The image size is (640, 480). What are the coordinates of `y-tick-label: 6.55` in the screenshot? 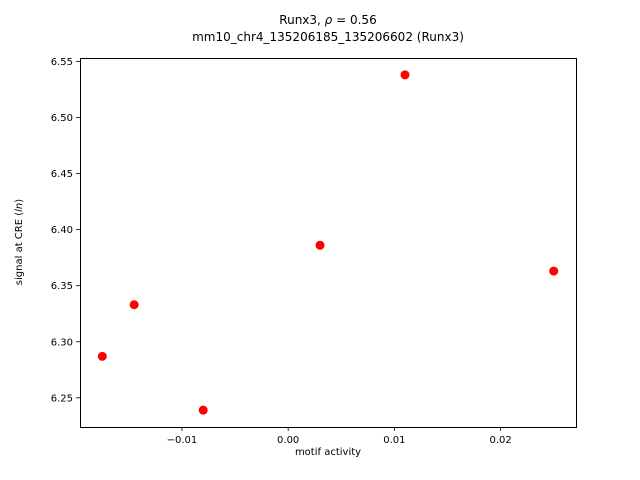 It's located at (62, 62).